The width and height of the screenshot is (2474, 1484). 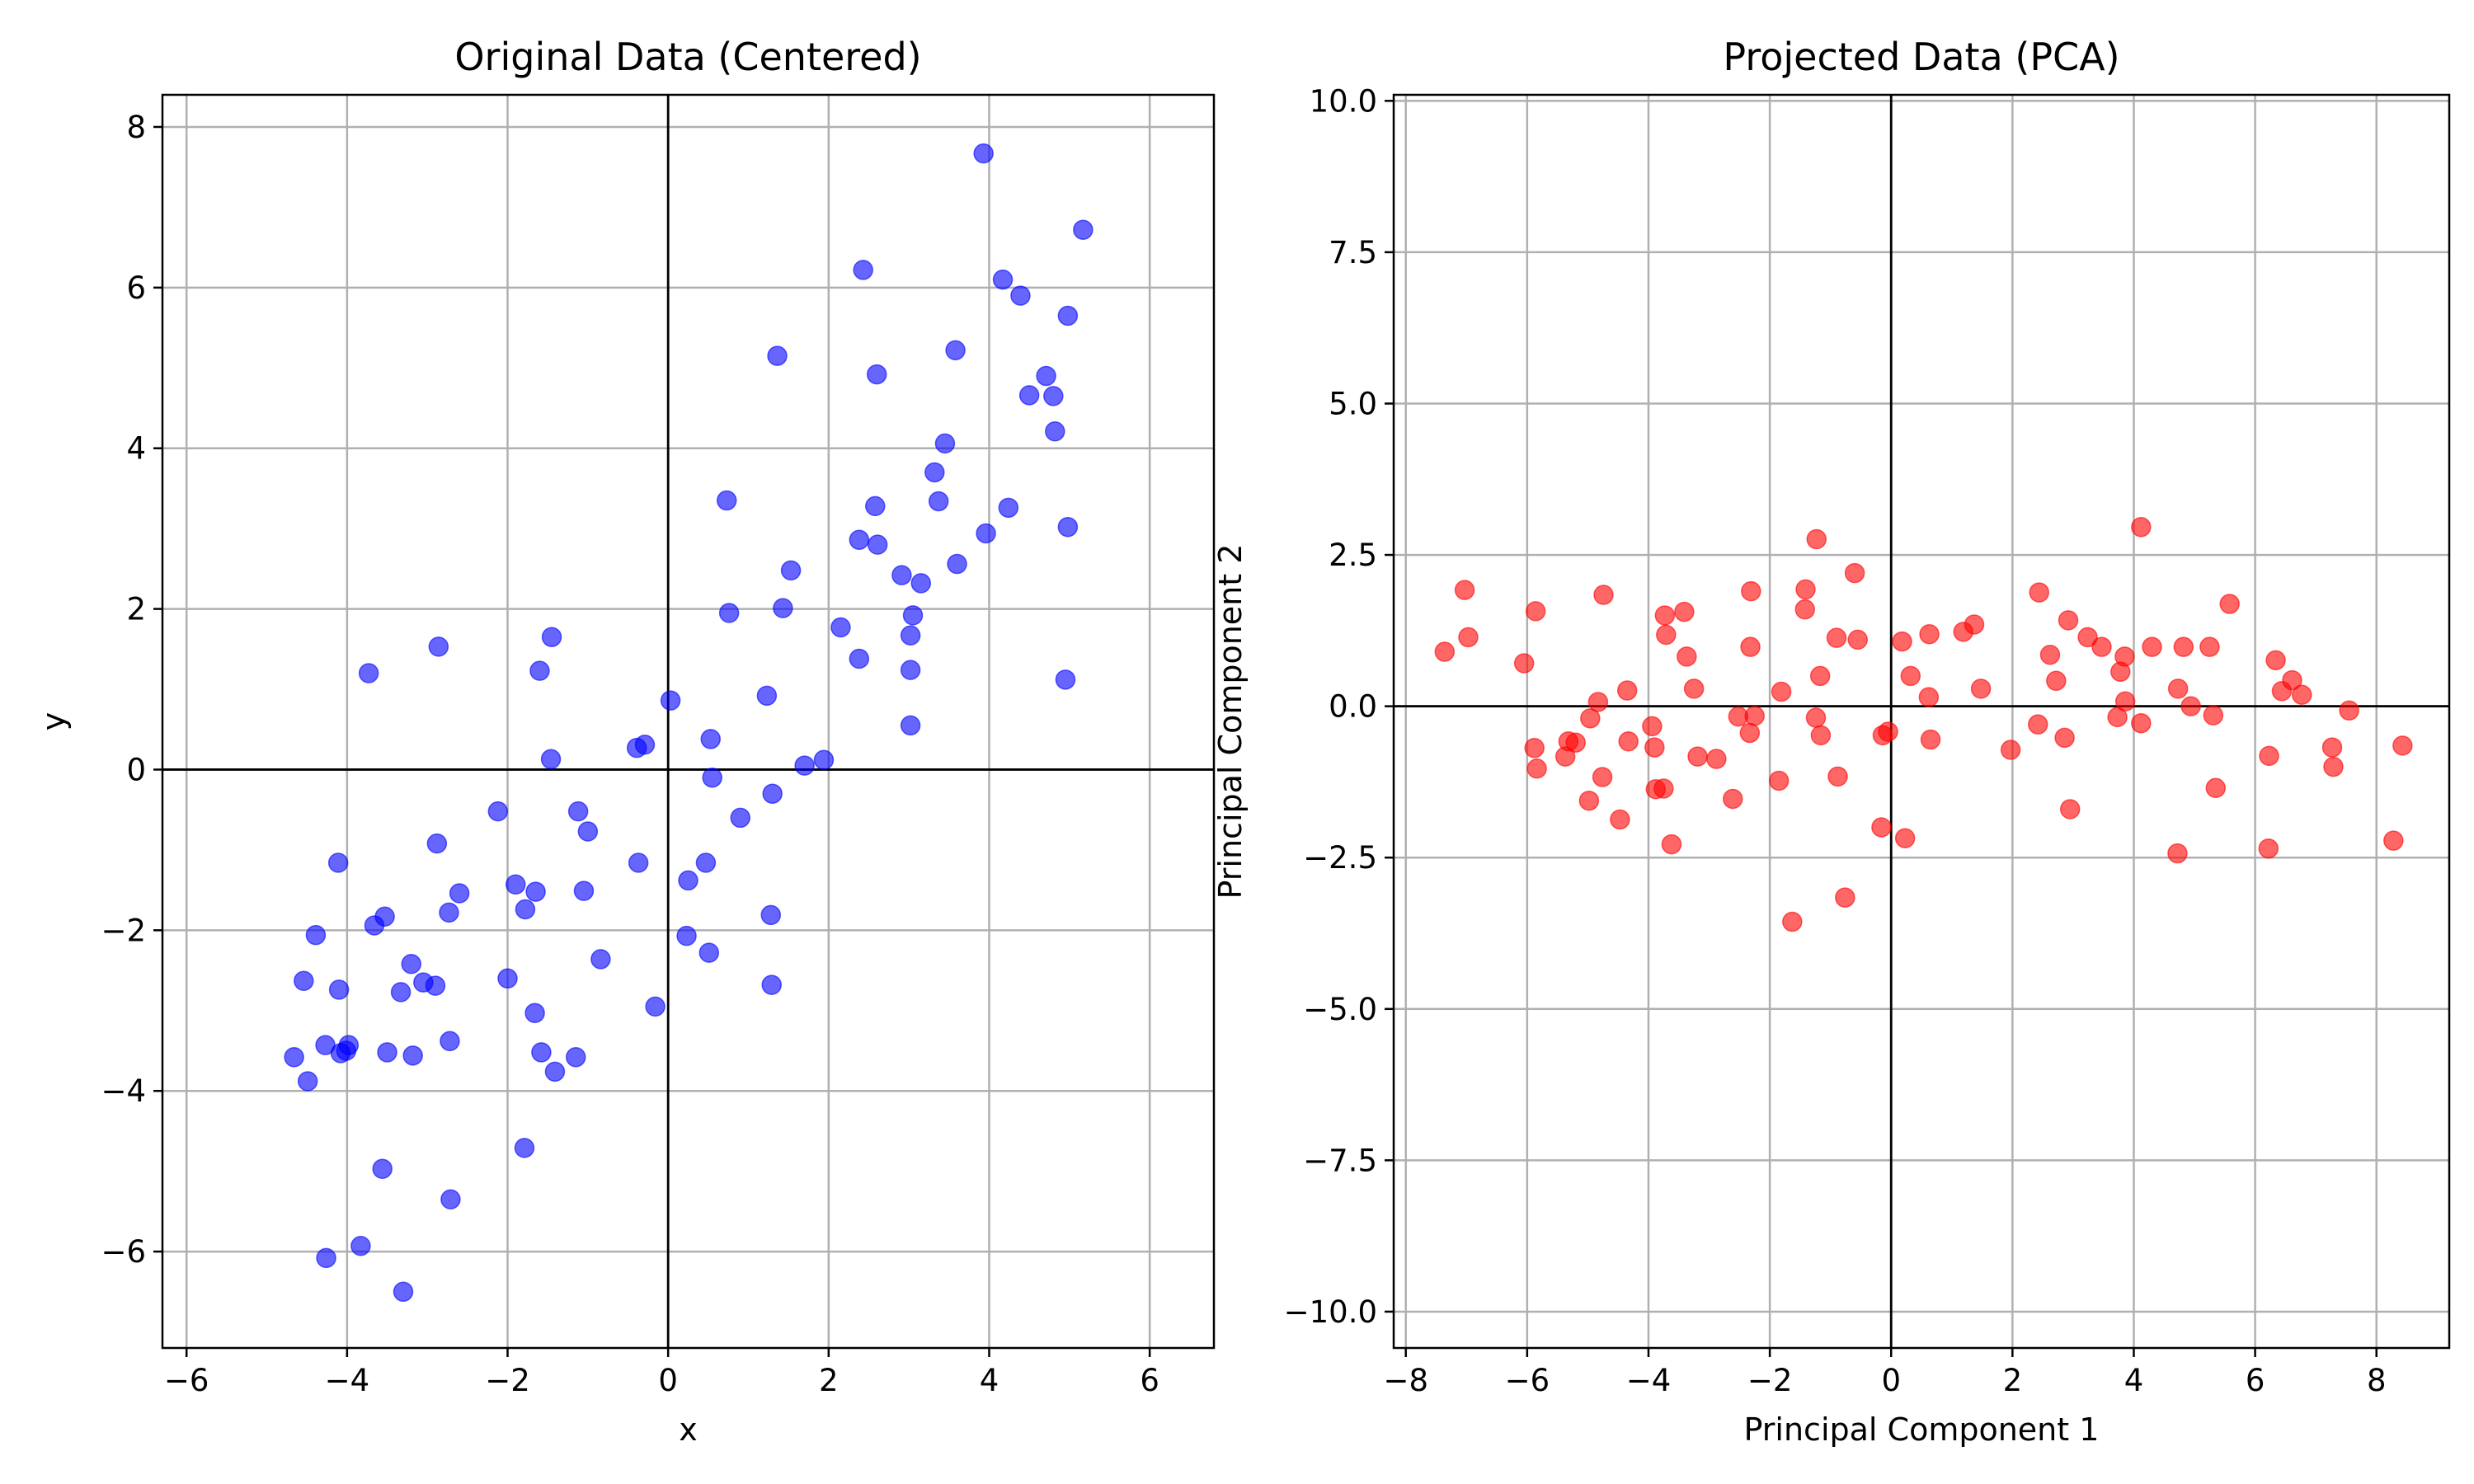 I want to click on x-axis-label: x, so click(x=688, y=1429).